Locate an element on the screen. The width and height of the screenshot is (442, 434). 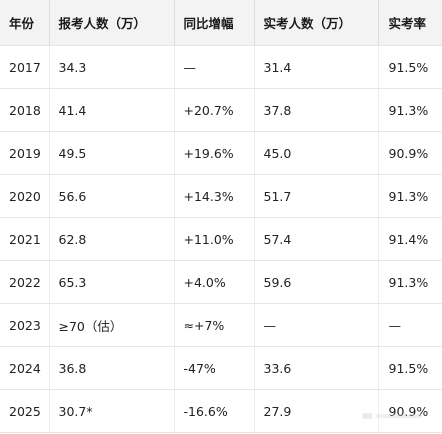
cell-actual-takers: — is located at coordinates (316, 325).